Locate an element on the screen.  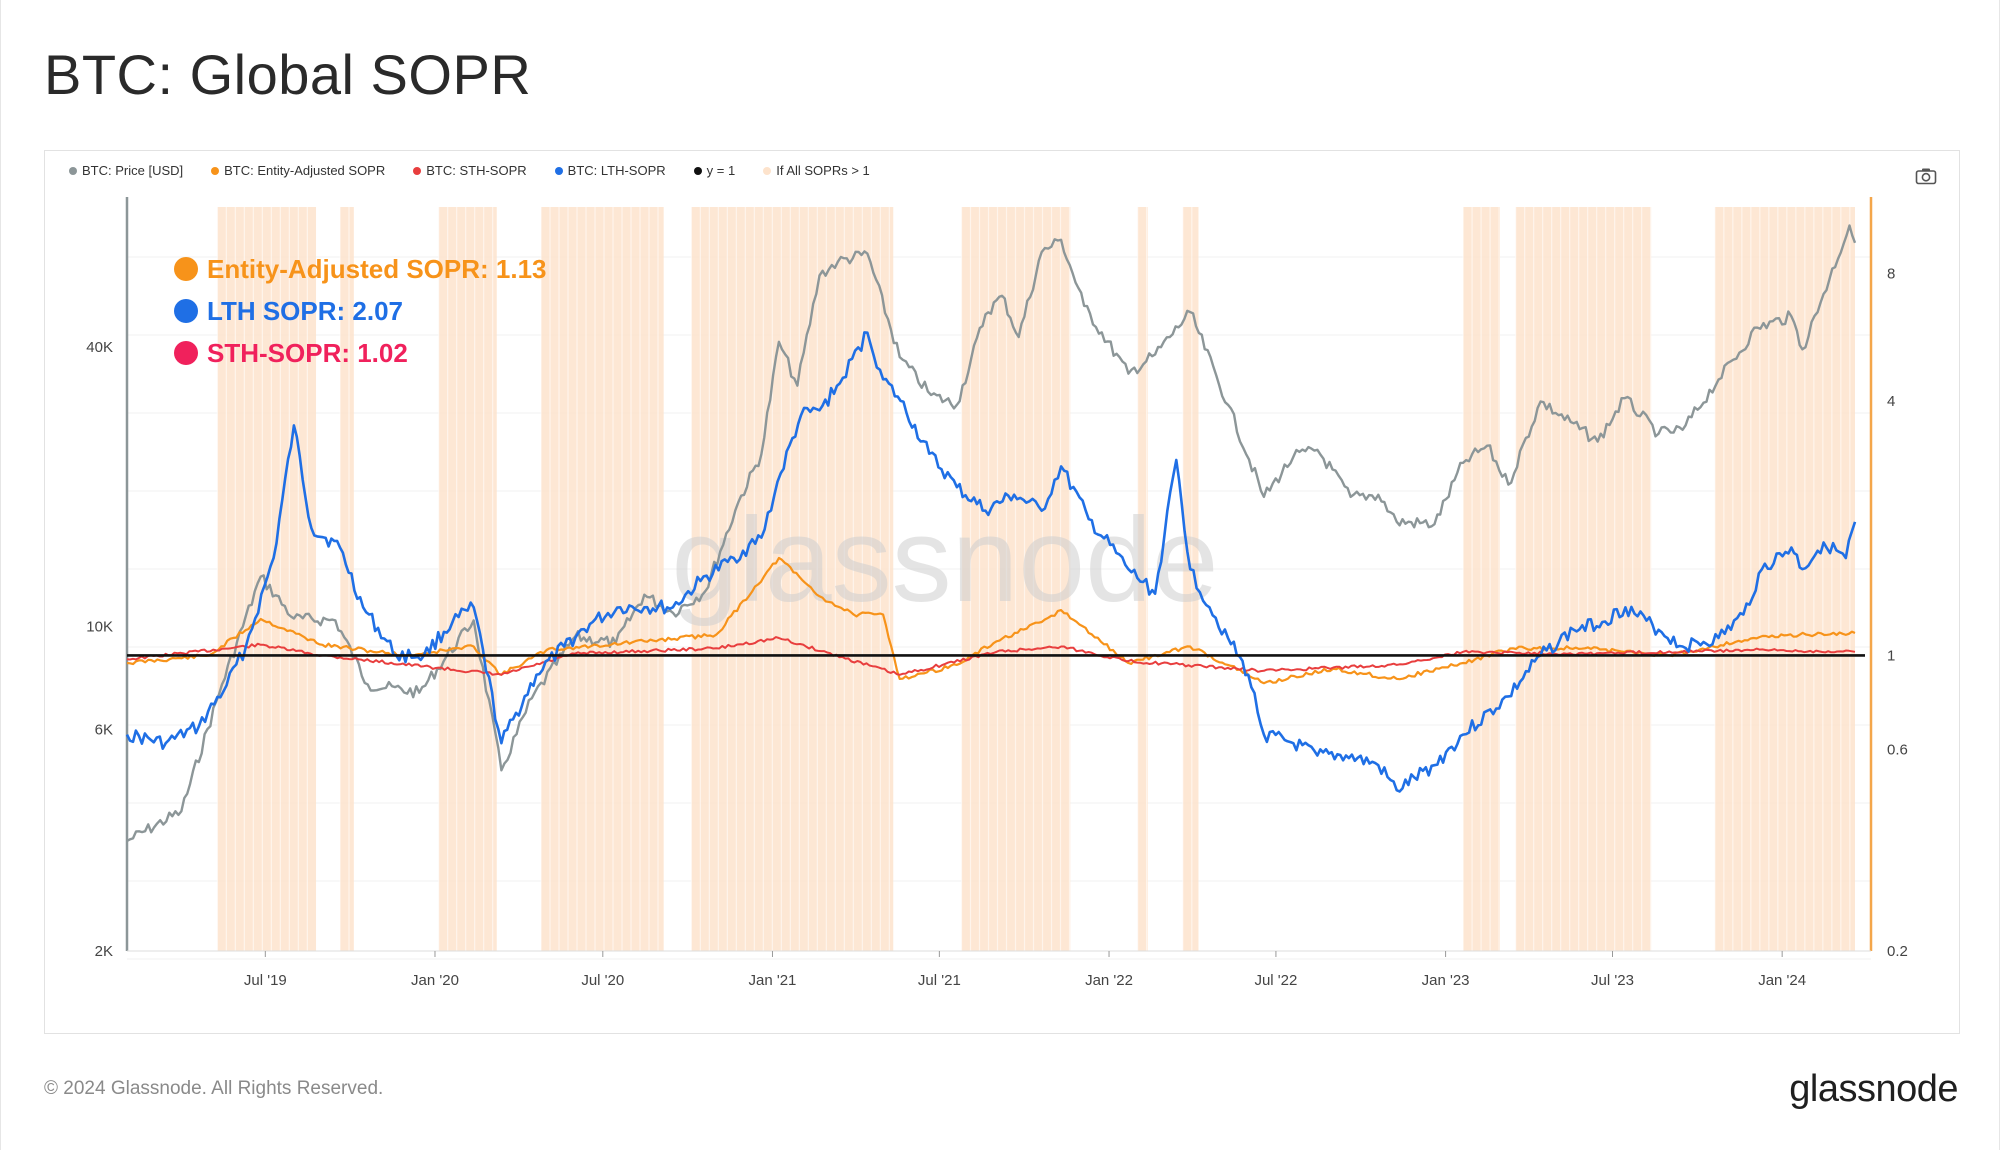
legend-item: BTC: Entity-Adjusted SOPR is located at coordinates (298, 170).